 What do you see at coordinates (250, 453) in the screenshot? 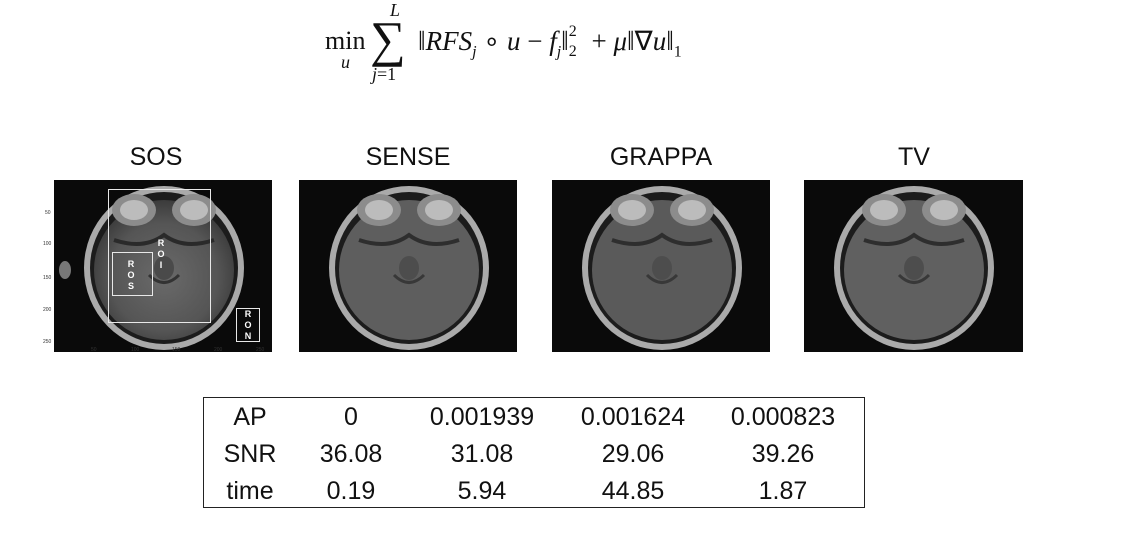
I see `row-label: SNR` at bounding box center [250, 453].